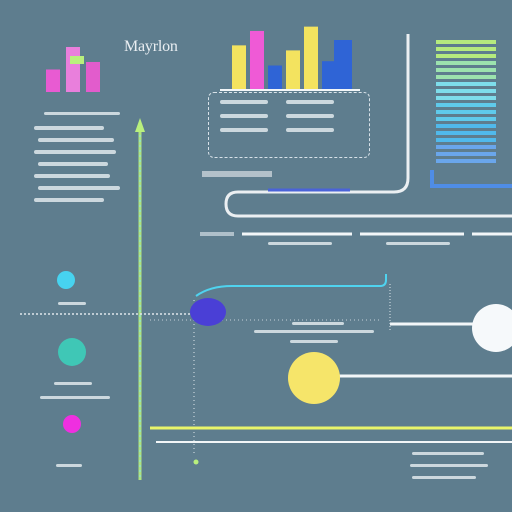 The width and height of the screenshot is (512, 512). I want to click on center-data-panel, so click(289, 125).